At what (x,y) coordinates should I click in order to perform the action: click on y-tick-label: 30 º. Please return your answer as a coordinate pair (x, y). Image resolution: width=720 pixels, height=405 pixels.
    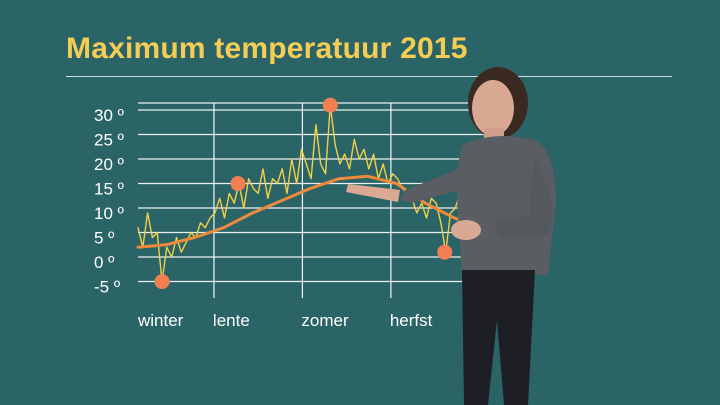
    Looking at the image, I should click on (109, 115).